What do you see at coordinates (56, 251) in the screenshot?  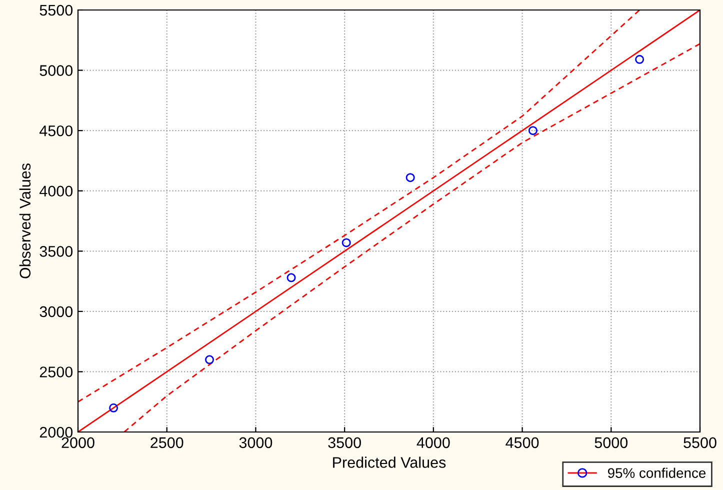 I see `y-tick-label: 3500` at bounding box center [56, 251].